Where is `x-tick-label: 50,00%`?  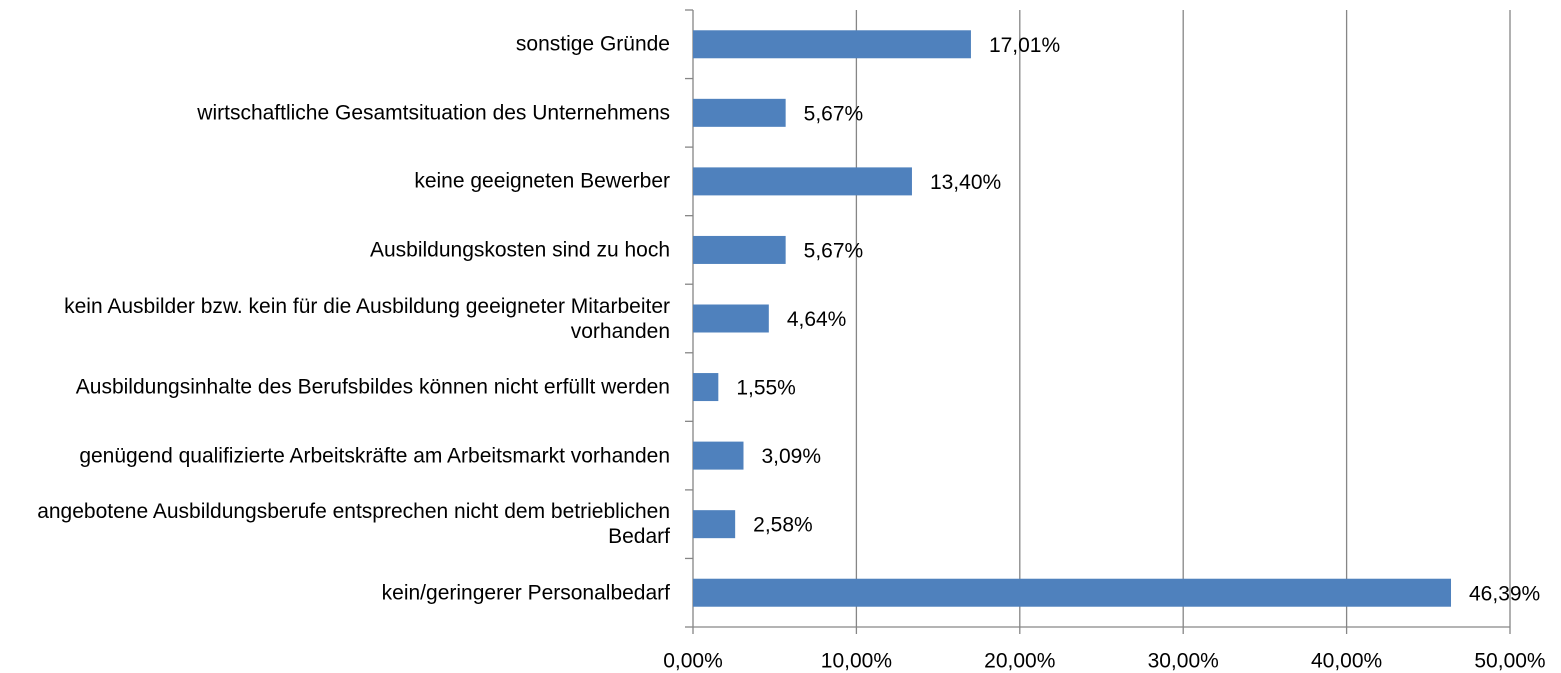 x-tick-label: 50,00% is located at coordinates (1509, 661).